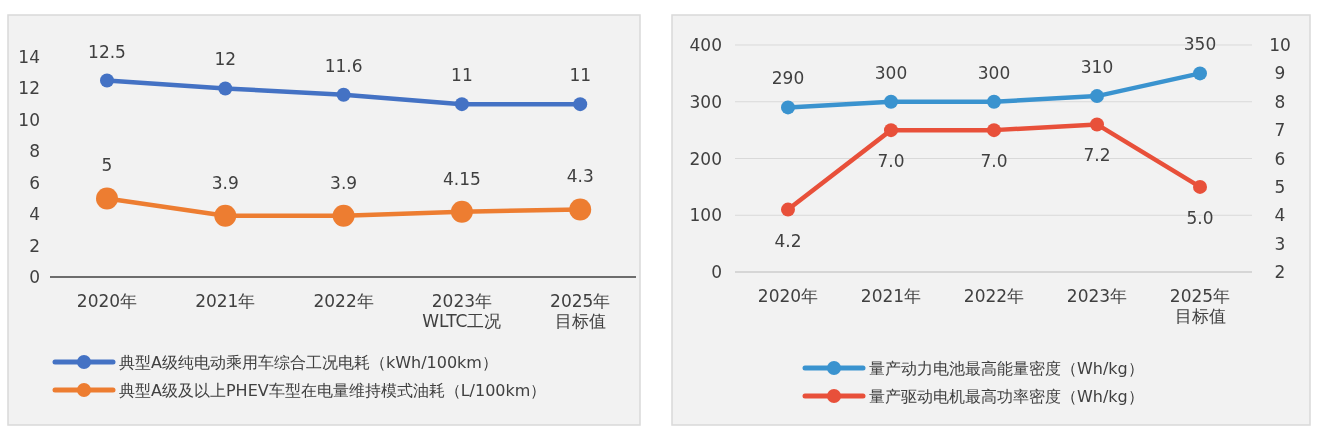  Describe the element at coordinates (1097, 155) in the screenshot. I see `data-label: 7.2` at that location.